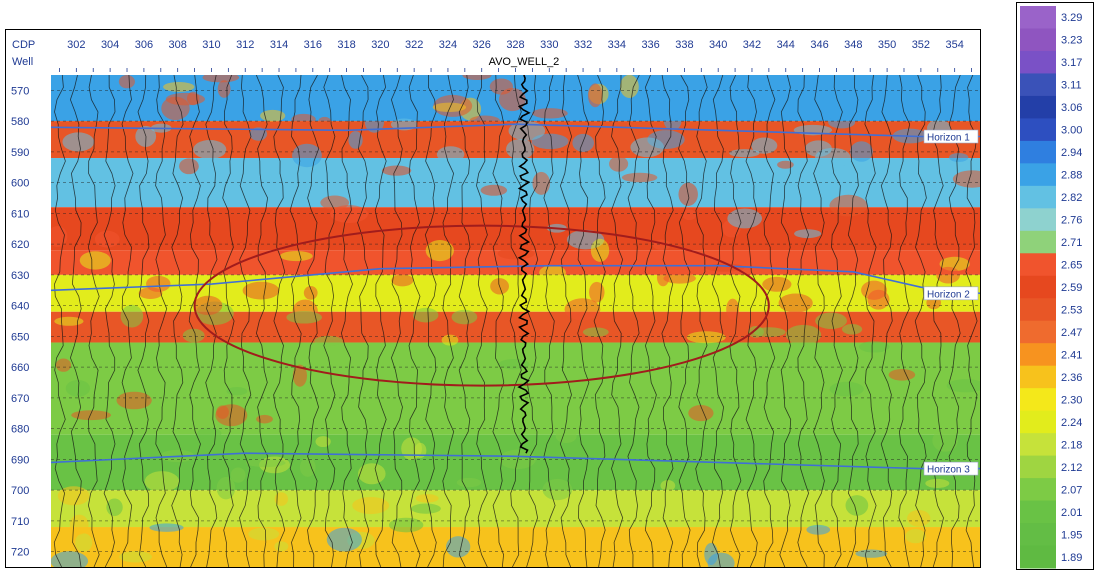  Describe the element at coordinates (1071, 221) in the screenshot. I see `colorbar-label-9: 2.76` at that location.